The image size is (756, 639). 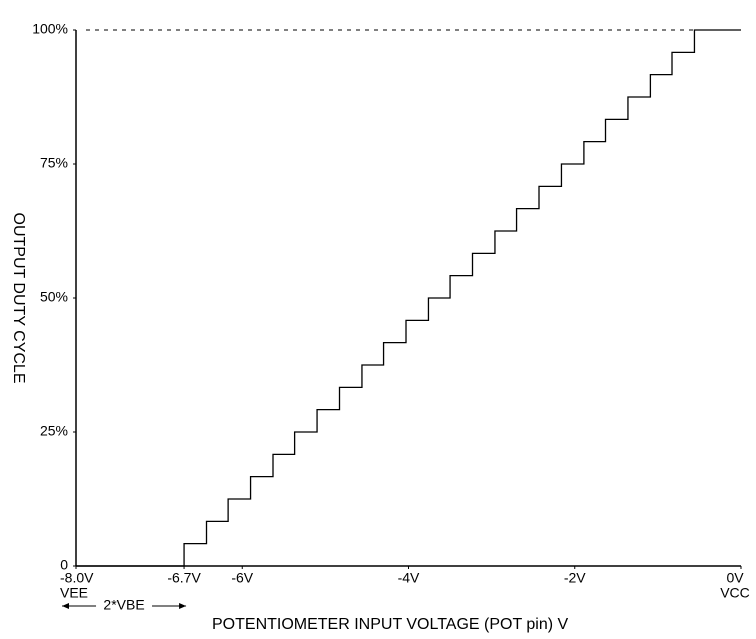 I want to click on y-axis-label: OUTPUT DUTY CYCLE, so click(x=18, y=298).